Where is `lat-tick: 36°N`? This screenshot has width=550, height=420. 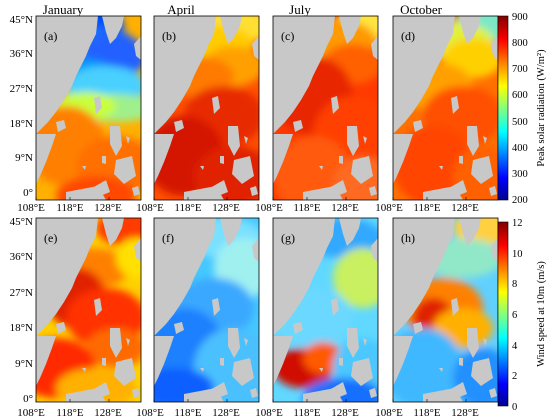
lat-tick: 36°N is located at coordinates (21, 257).